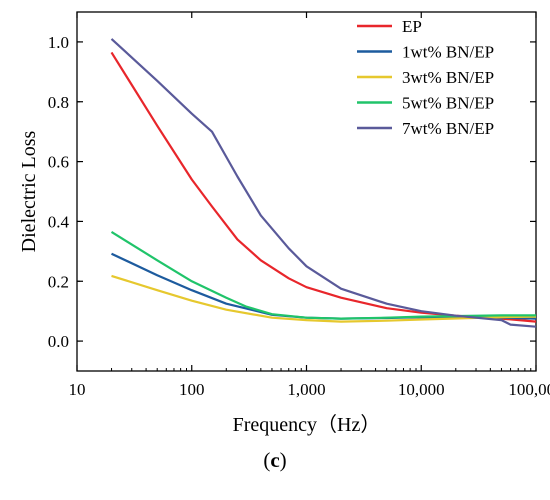 The height and width of the screenshot is (500, 550). What do you see at coordinates (448, 52) in the screenshot?
I see `legend-label-2: 1wt% BN/EP` at bounding box center [448, 52].